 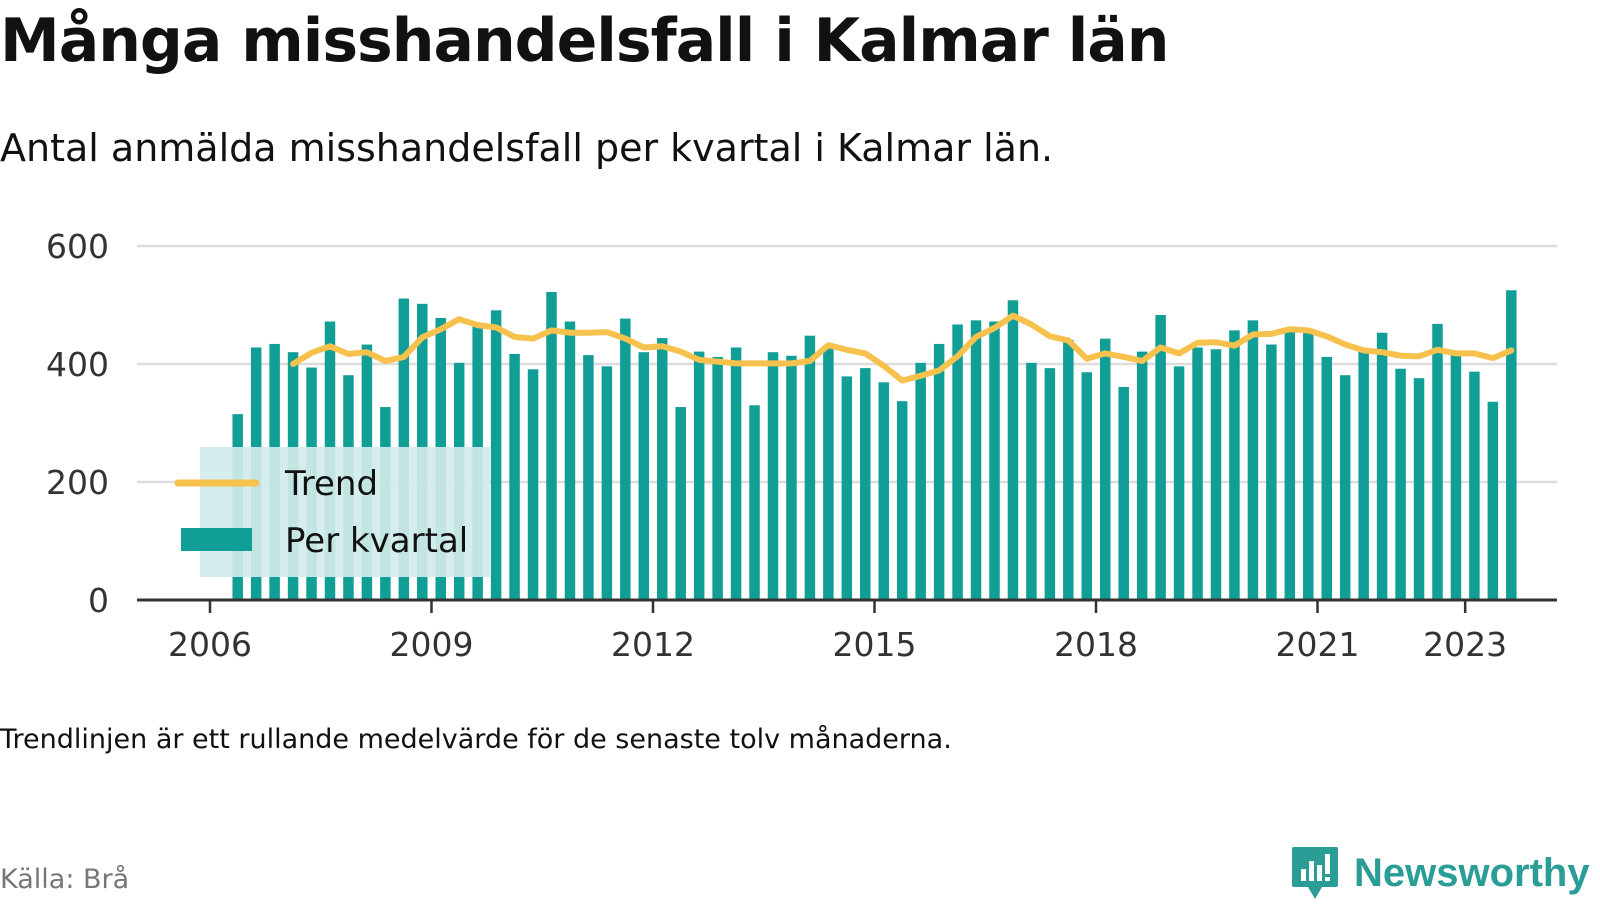 What do you see at coordinates (65, 879) in the screenshot?
I see `source-text: Källa: Brå` at bounding box center [65, 879].